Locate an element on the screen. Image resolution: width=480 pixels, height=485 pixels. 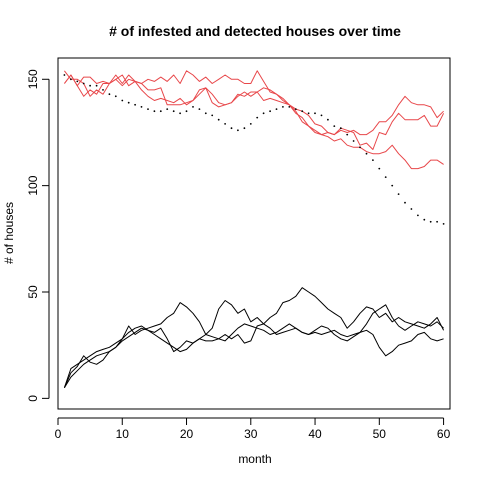
x-tick-label: 40 is located at coordinates (315, 434).